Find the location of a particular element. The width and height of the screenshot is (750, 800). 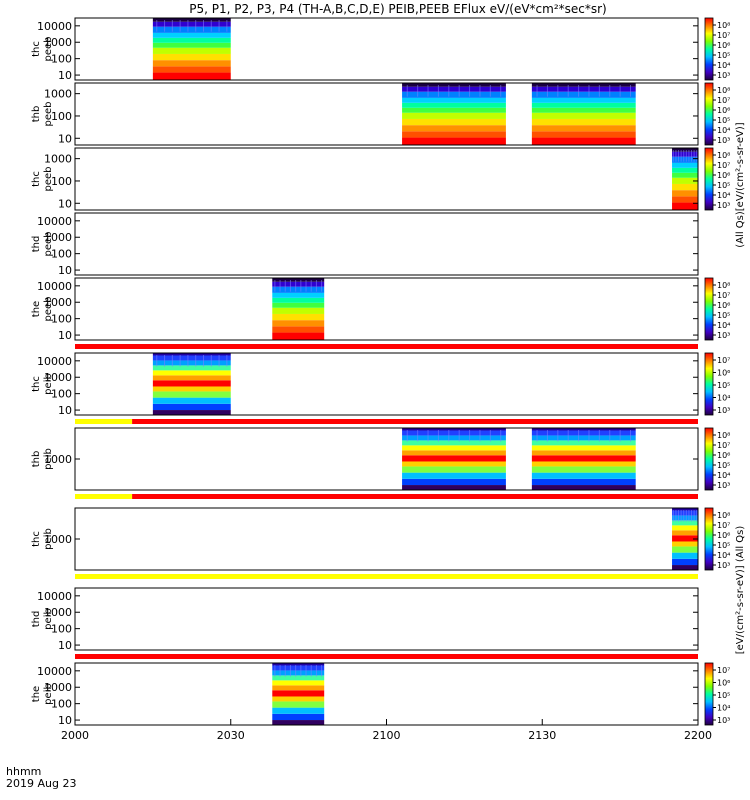

colorbar-tick-label: 10⁸ is located at coordinates (723, 90).